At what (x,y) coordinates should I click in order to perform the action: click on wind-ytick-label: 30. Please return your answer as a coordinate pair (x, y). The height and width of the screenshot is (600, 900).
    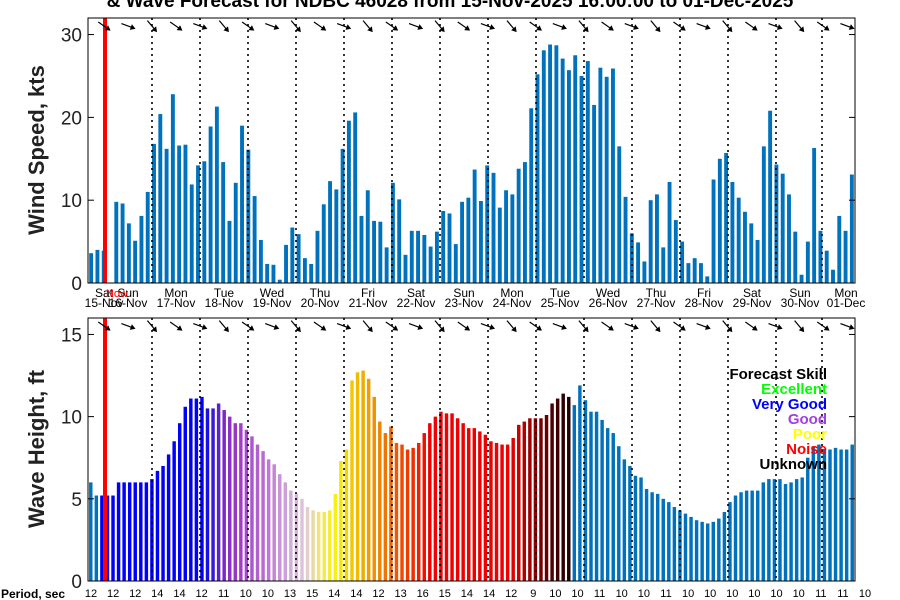
    Looking at the image, I should click on (71, 36).